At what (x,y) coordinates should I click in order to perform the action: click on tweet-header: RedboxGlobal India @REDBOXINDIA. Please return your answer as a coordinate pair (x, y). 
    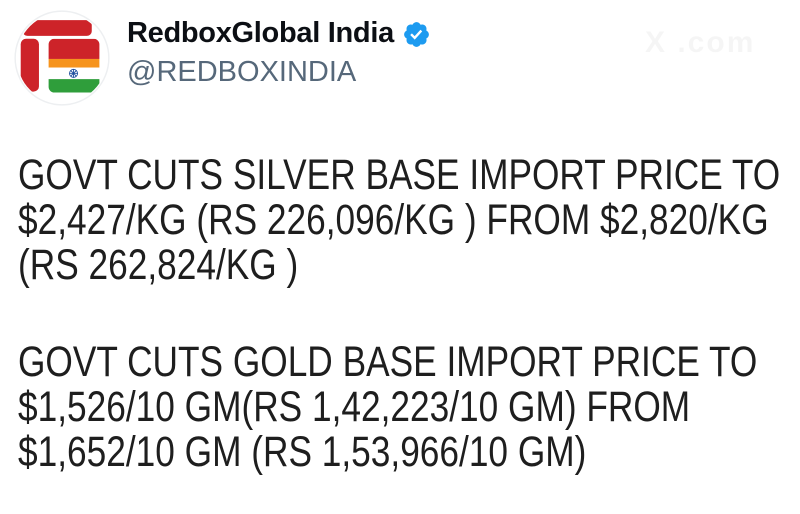
    Looking at the image, I should click on (222, 58).